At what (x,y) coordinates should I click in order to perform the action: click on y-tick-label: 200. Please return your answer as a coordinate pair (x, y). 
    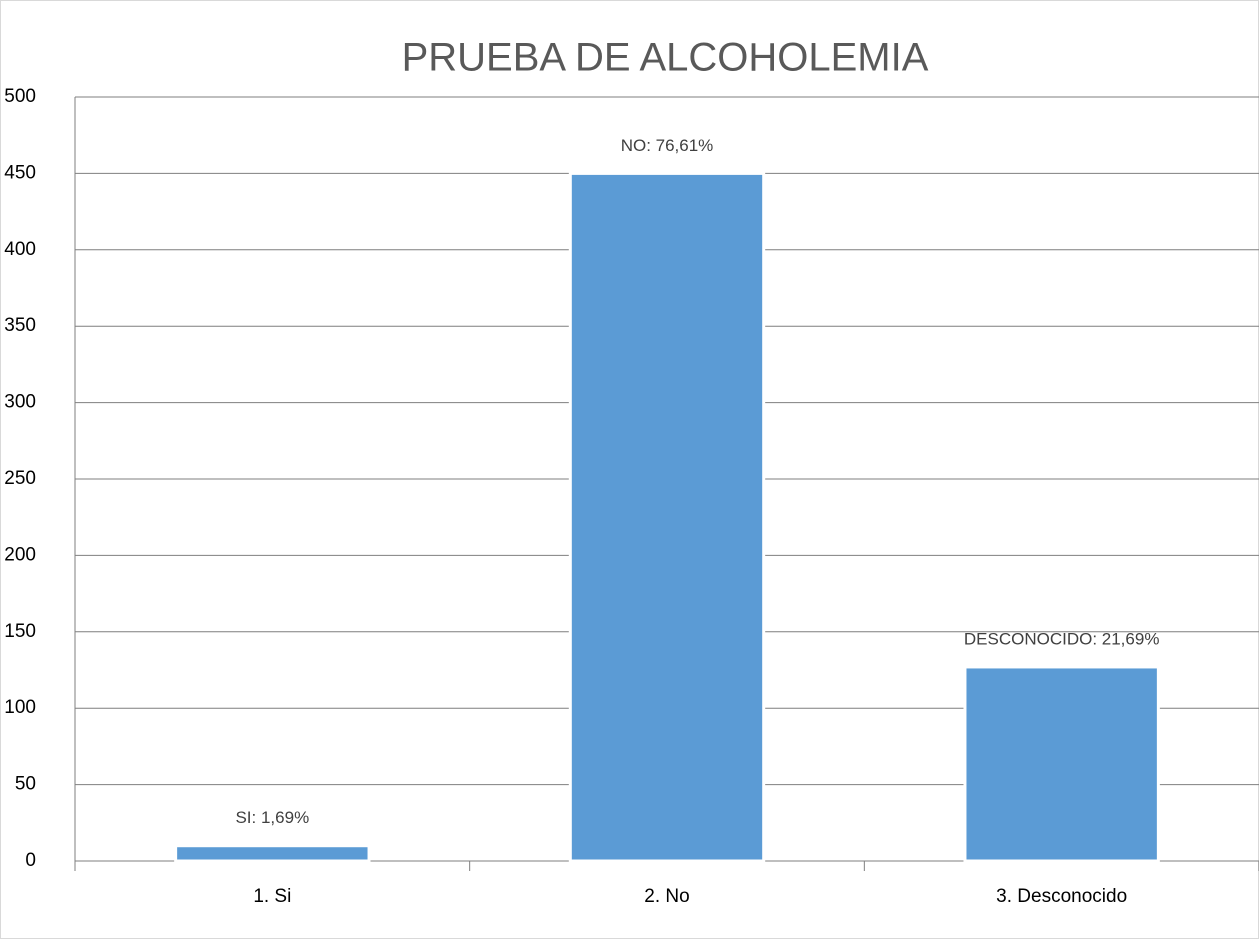
    Looking at the image, I should click on (20, 554).